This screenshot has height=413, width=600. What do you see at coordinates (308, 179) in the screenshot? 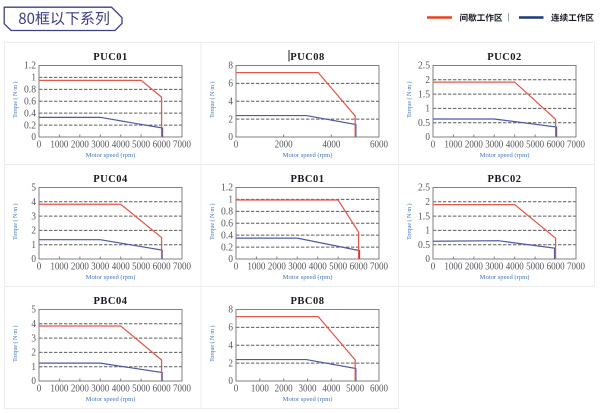
I see `svg-text: PBC01` at bounding box center [308, 179].